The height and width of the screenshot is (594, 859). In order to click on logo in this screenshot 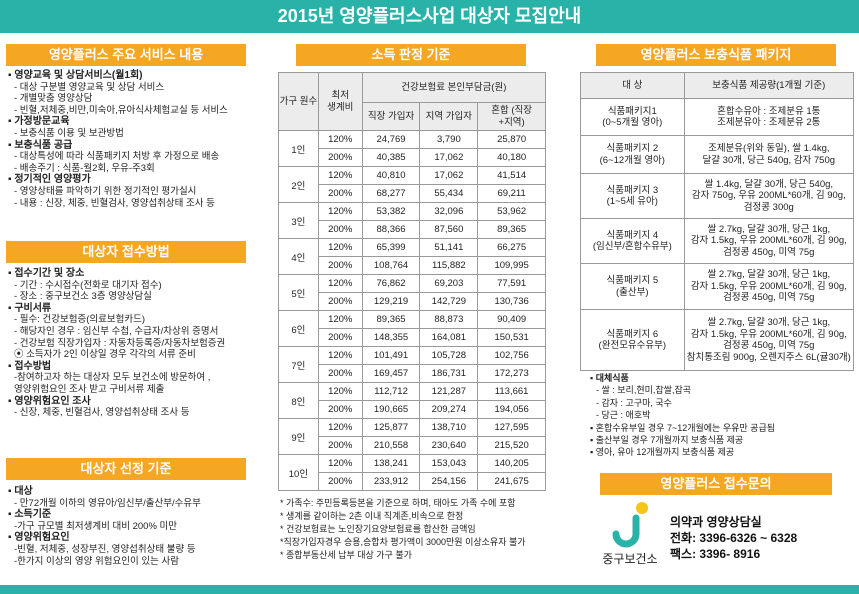, I will do `click(630, 525)`.